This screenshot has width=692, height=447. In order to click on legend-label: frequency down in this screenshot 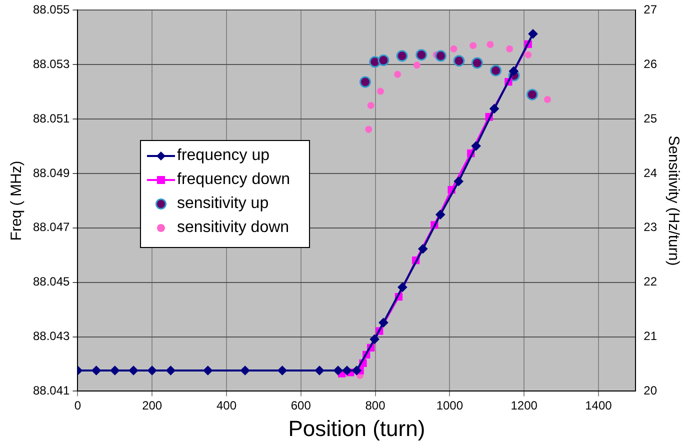, I will do `click(233, 180)`.